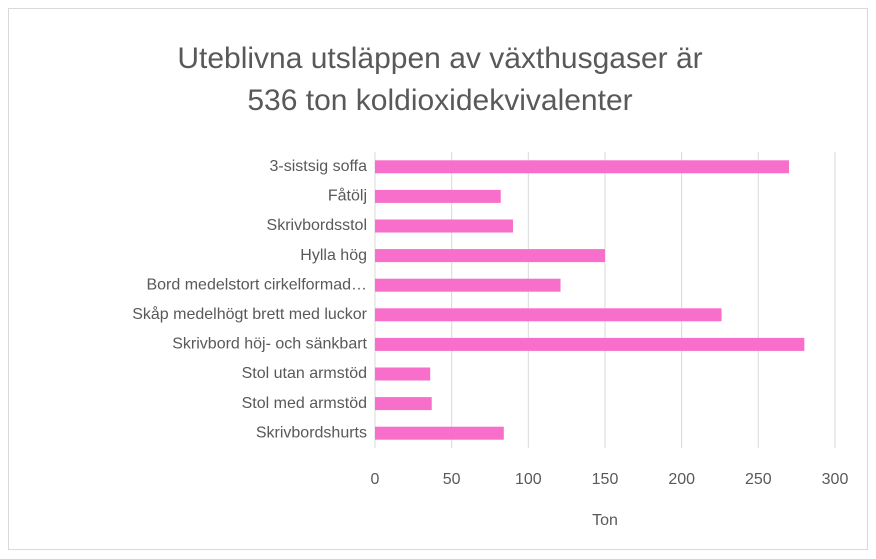 This screenshot has height=559, width=876. Describe the element at coordinates (681, 479) in the screenshot. I see `x-tick-label: 200` at that location.